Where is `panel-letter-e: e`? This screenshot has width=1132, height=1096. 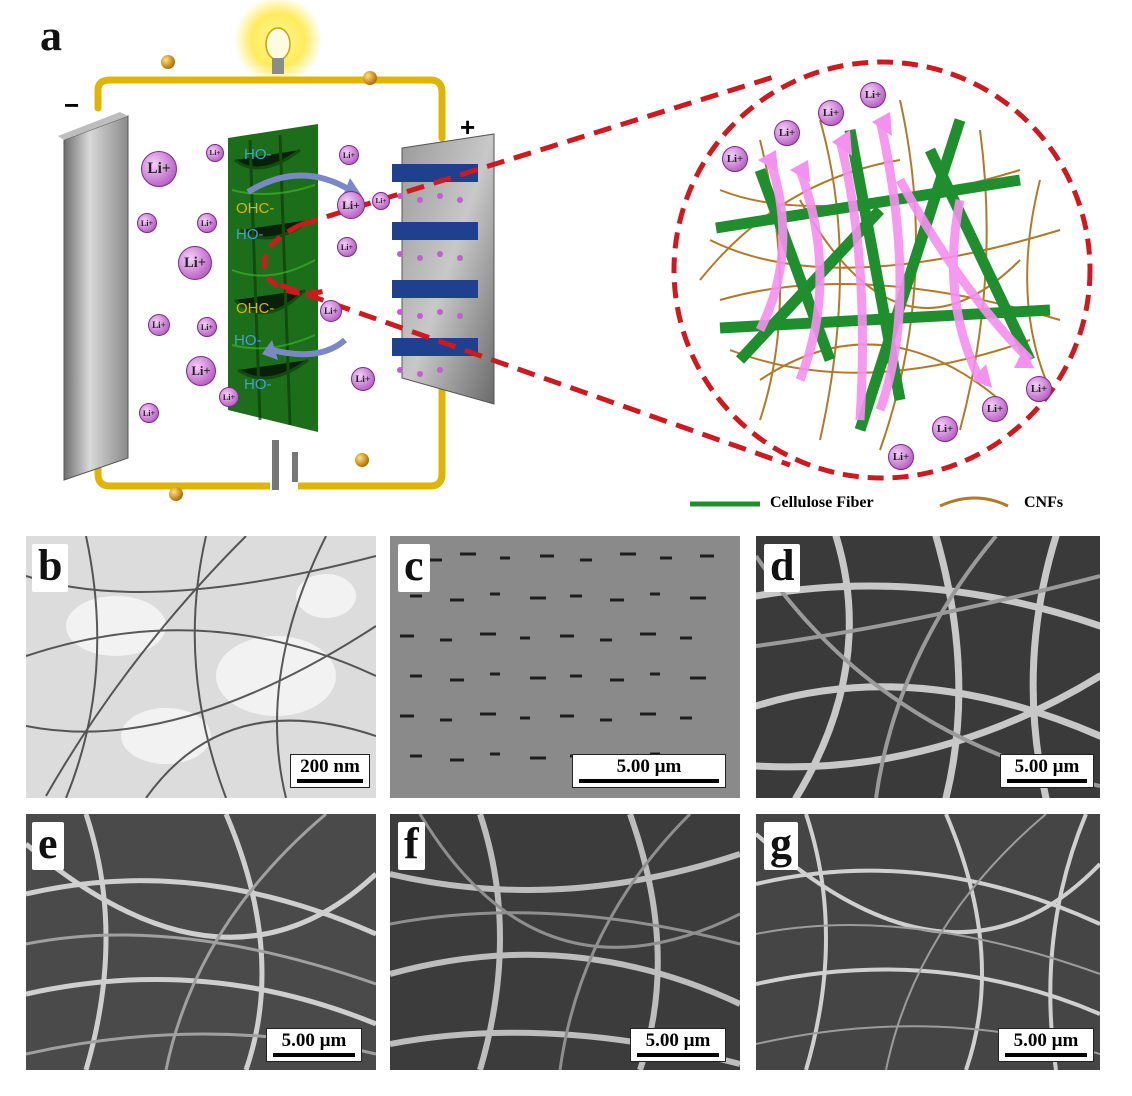 panel-letter-e: e is located at coordinates (48, 846).